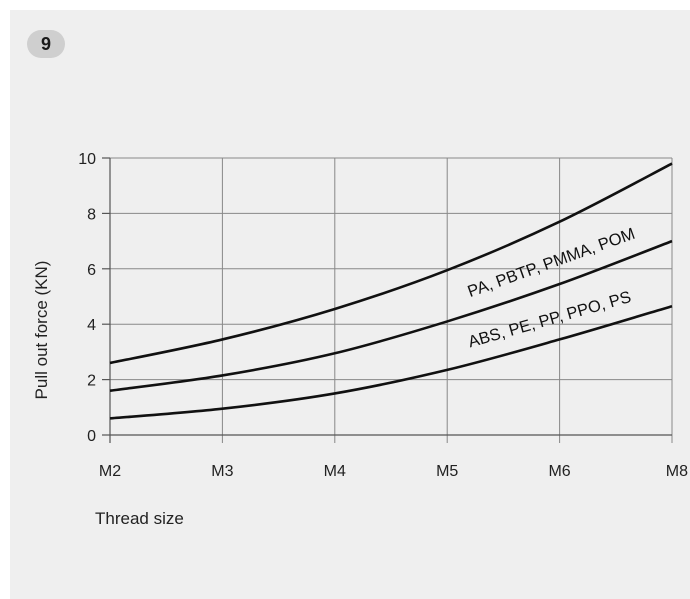 The image size is (690, 599). What do you see at coordinates (91, 381) in the screenshot?
I see `y-tick-label: 2` at bounding box center [91, 381].